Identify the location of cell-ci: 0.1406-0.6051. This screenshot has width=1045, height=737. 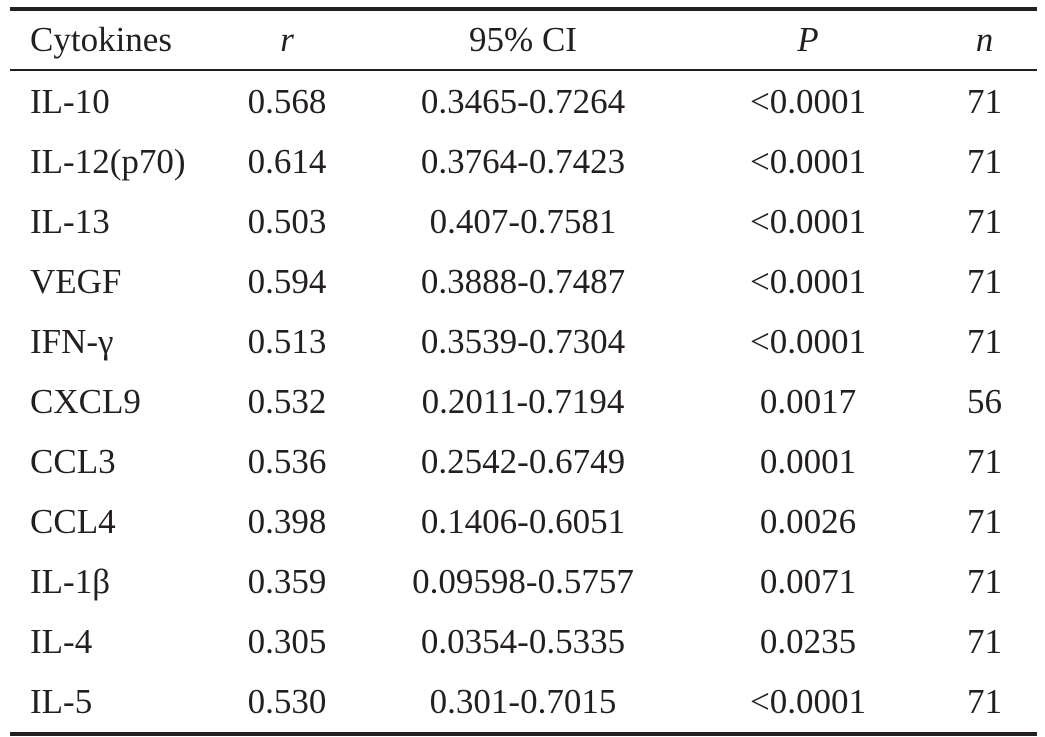
(523, 521).